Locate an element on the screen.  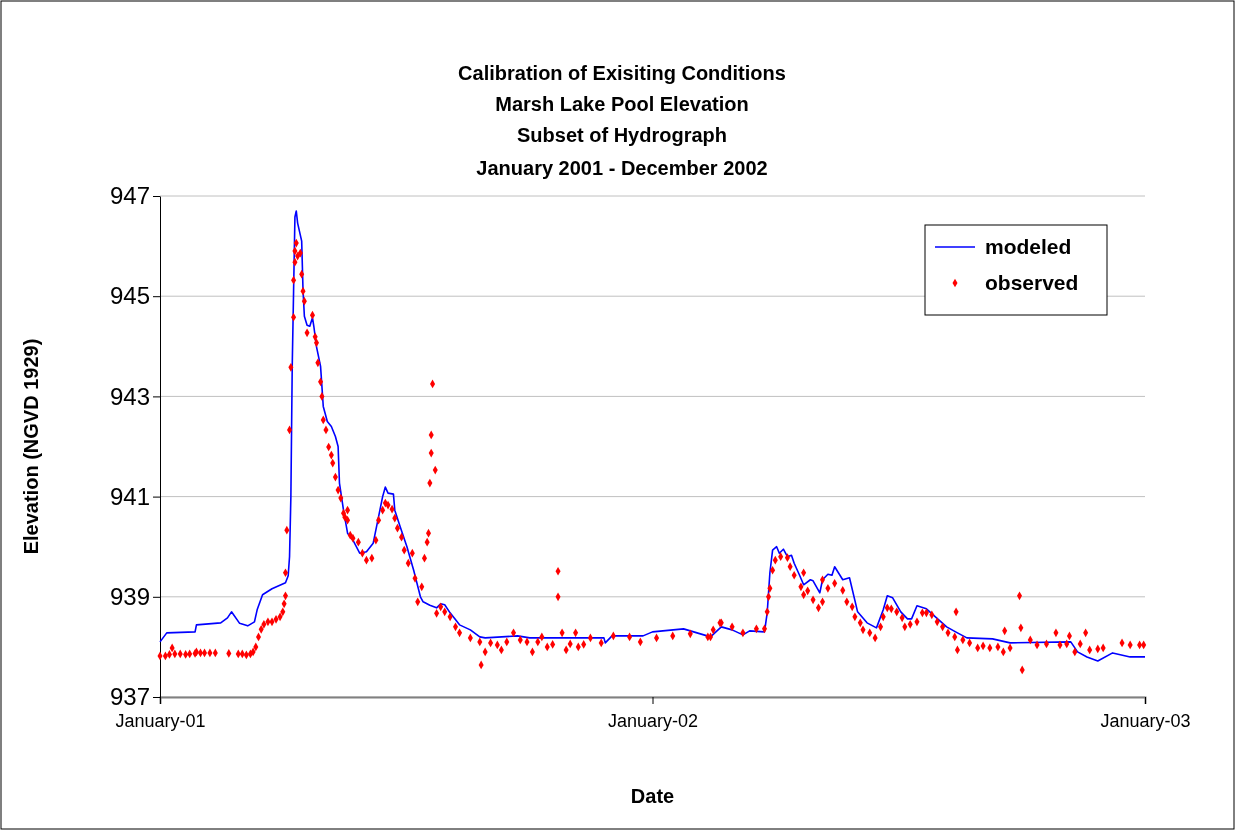
y-tick-label: 939 is located at coordinates (129, 596).